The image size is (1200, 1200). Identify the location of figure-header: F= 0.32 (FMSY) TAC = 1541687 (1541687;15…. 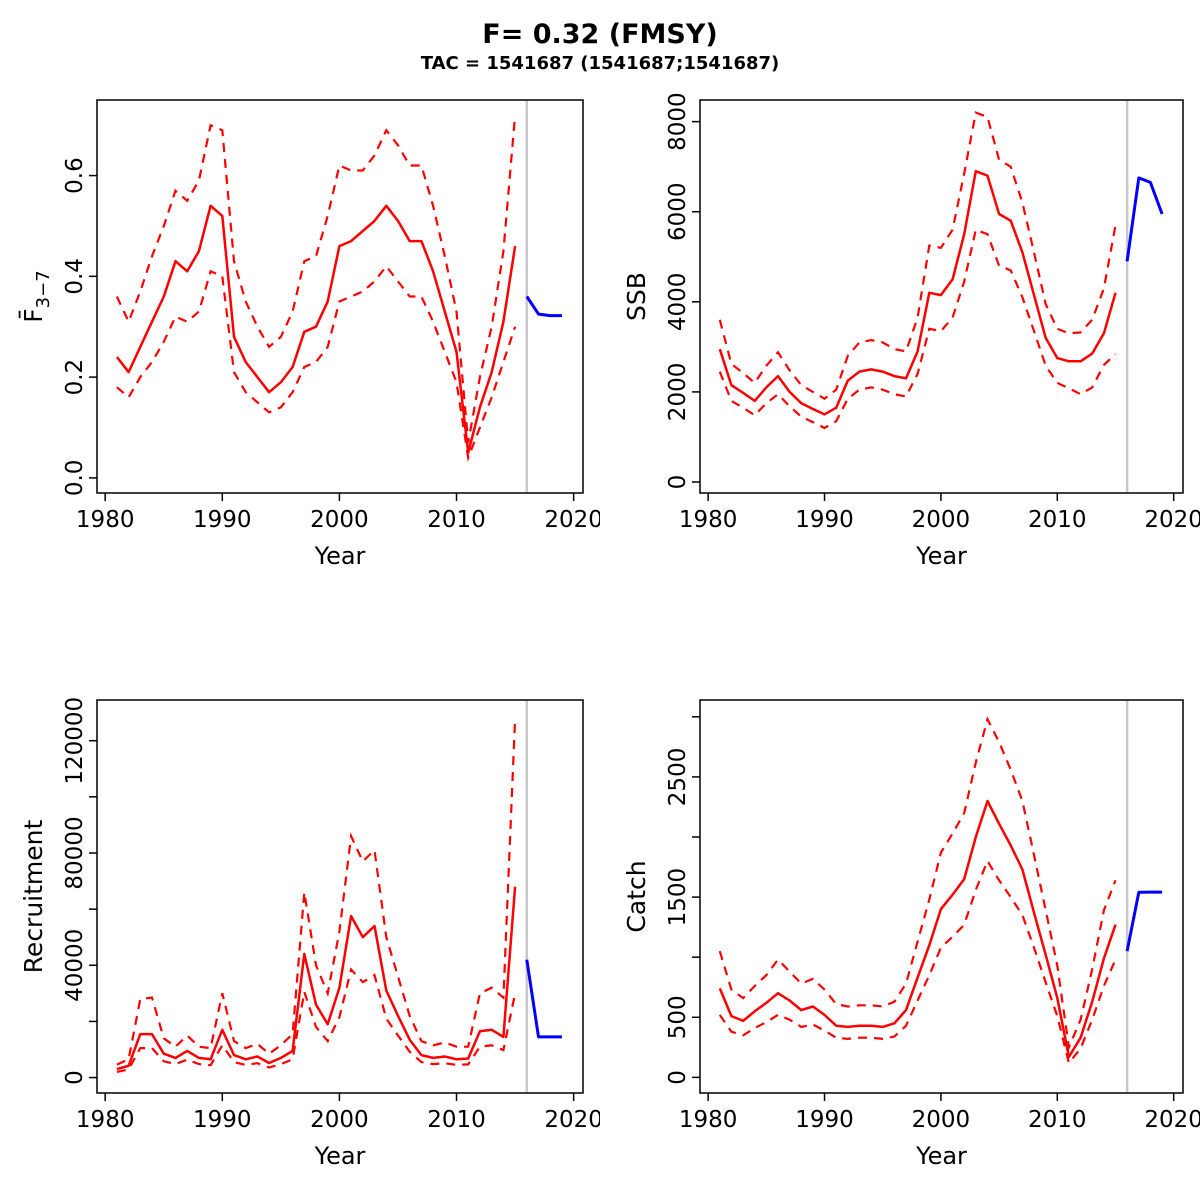
(600, 37).